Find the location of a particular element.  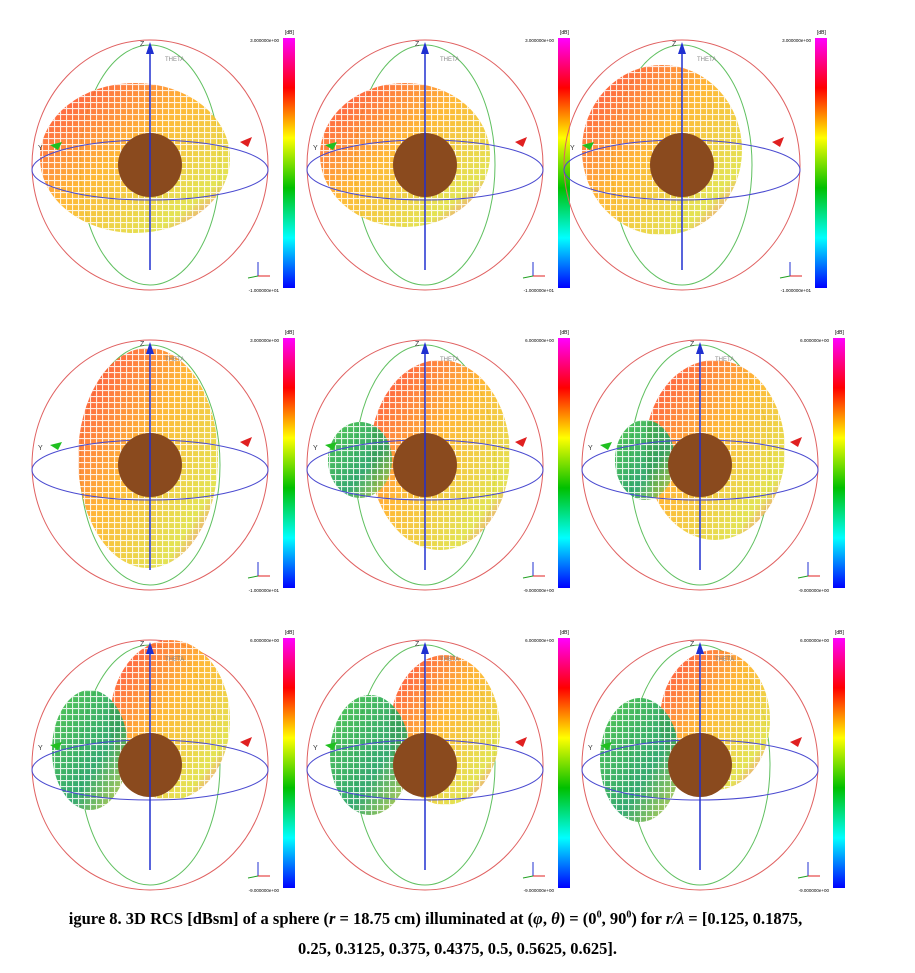

caption-sup-1: 0 is located at coordinates (629, 915).